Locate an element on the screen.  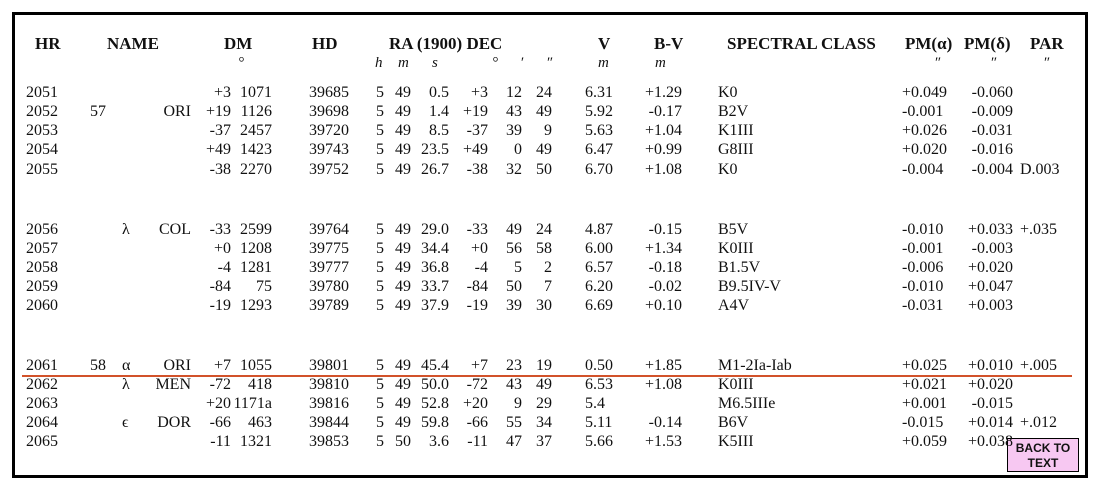
cell-hr: 2060 is located at coordinates (42, 305).